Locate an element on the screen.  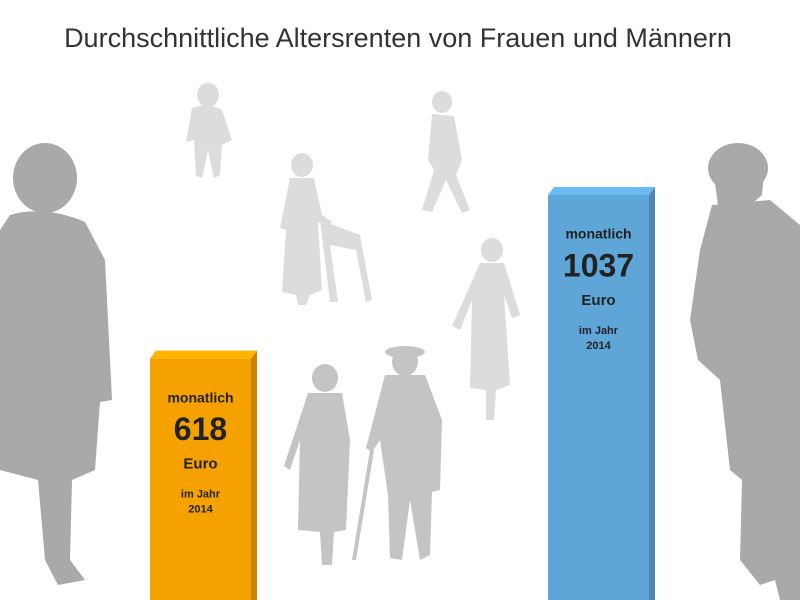
value-label: 618 is located at coordinates (200, 429).